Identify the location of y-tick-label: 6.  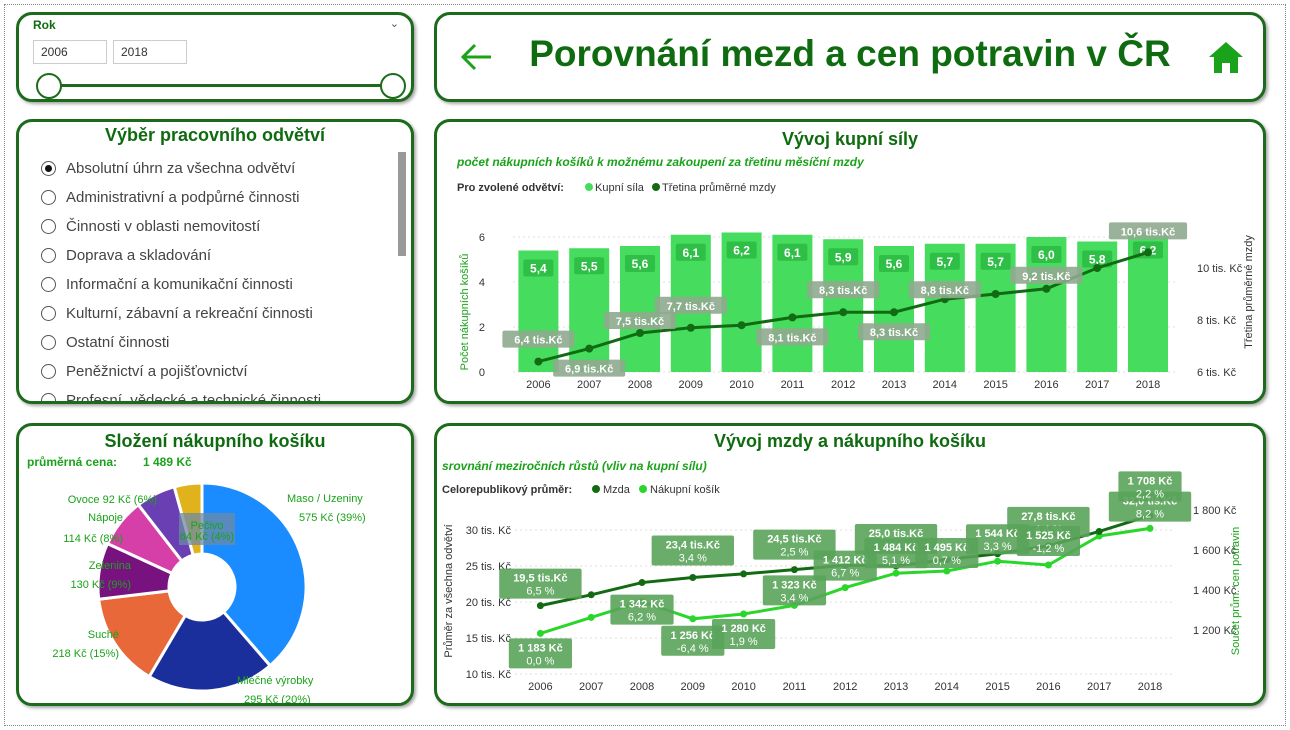
(482, 238).